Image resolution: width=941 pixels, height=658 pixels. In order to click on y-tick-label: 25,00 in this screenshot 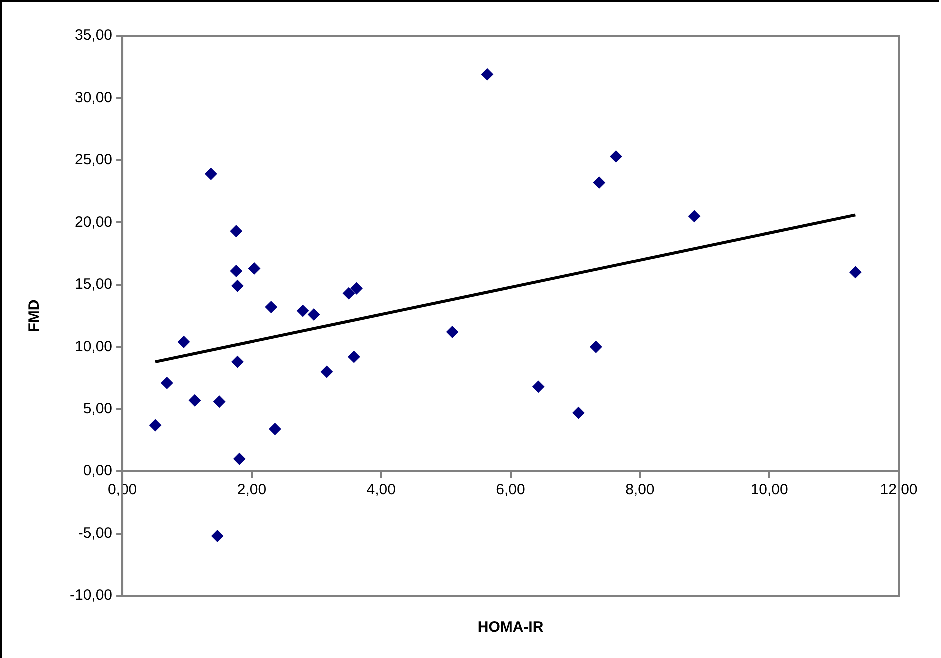, I will do `click(93, 160)`.